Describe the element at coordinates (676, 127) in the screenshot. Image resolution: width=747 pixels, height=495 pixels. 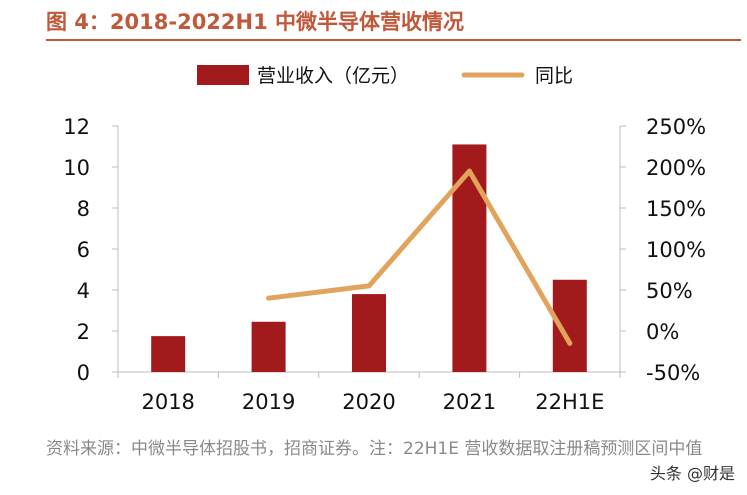
I see `y-right-tick-label: 250%` at that location.